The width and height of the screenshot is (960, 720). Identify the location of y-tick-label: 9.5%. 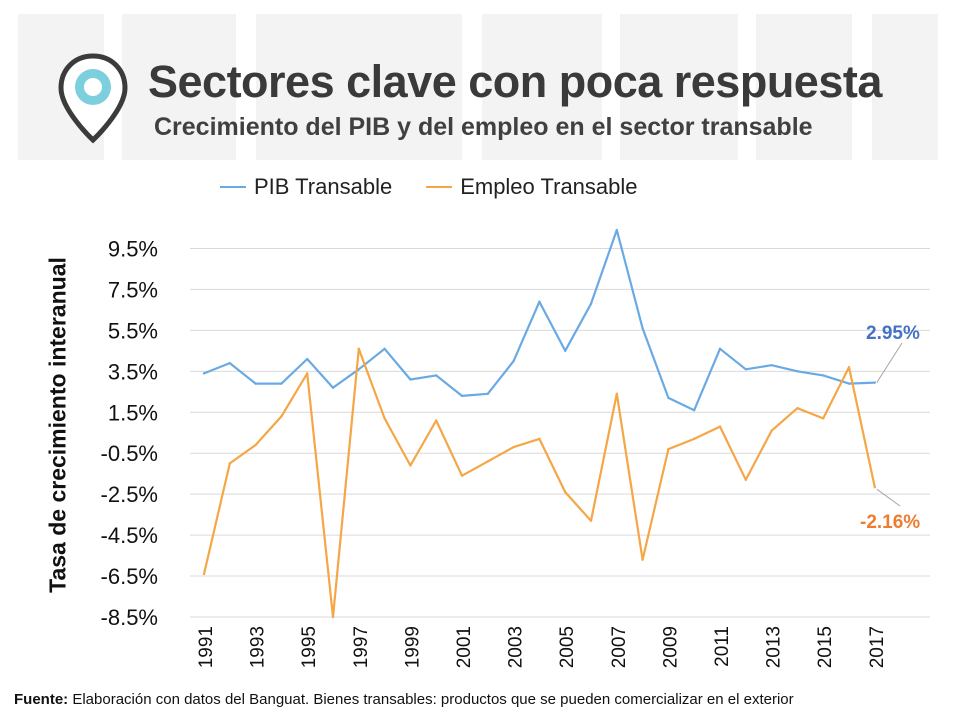
(133, 248).